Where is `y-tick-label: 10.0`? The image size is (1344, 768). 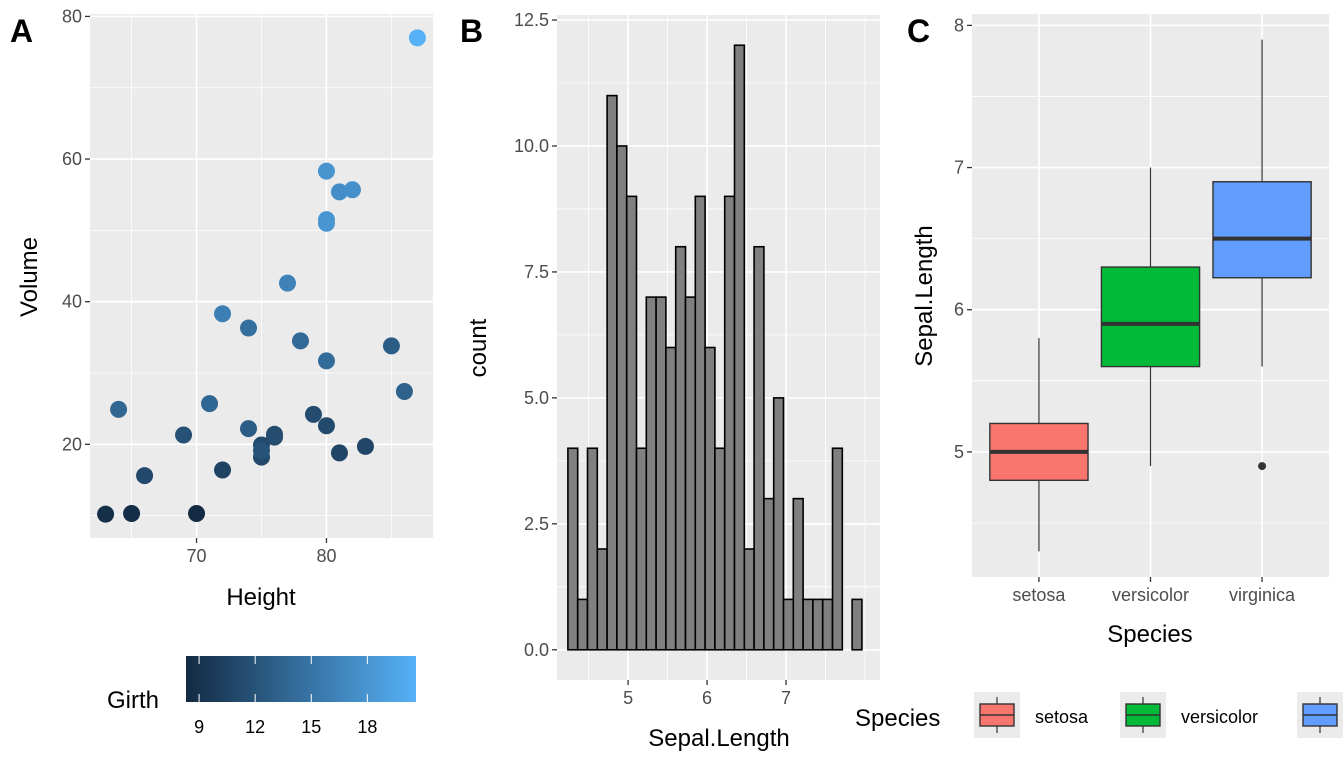 y-tick-label: 10.0 is located at coordinates (531, 146).